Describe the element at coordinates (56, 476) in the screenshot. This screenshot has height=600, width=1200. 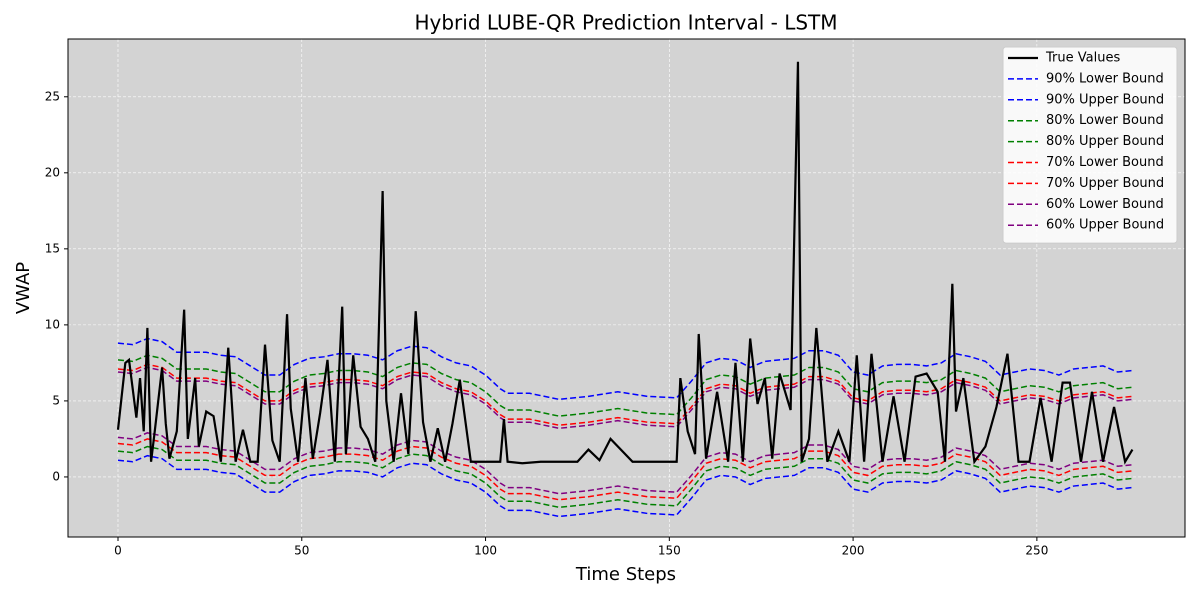
I see `y-tick-label: 0` at that location.